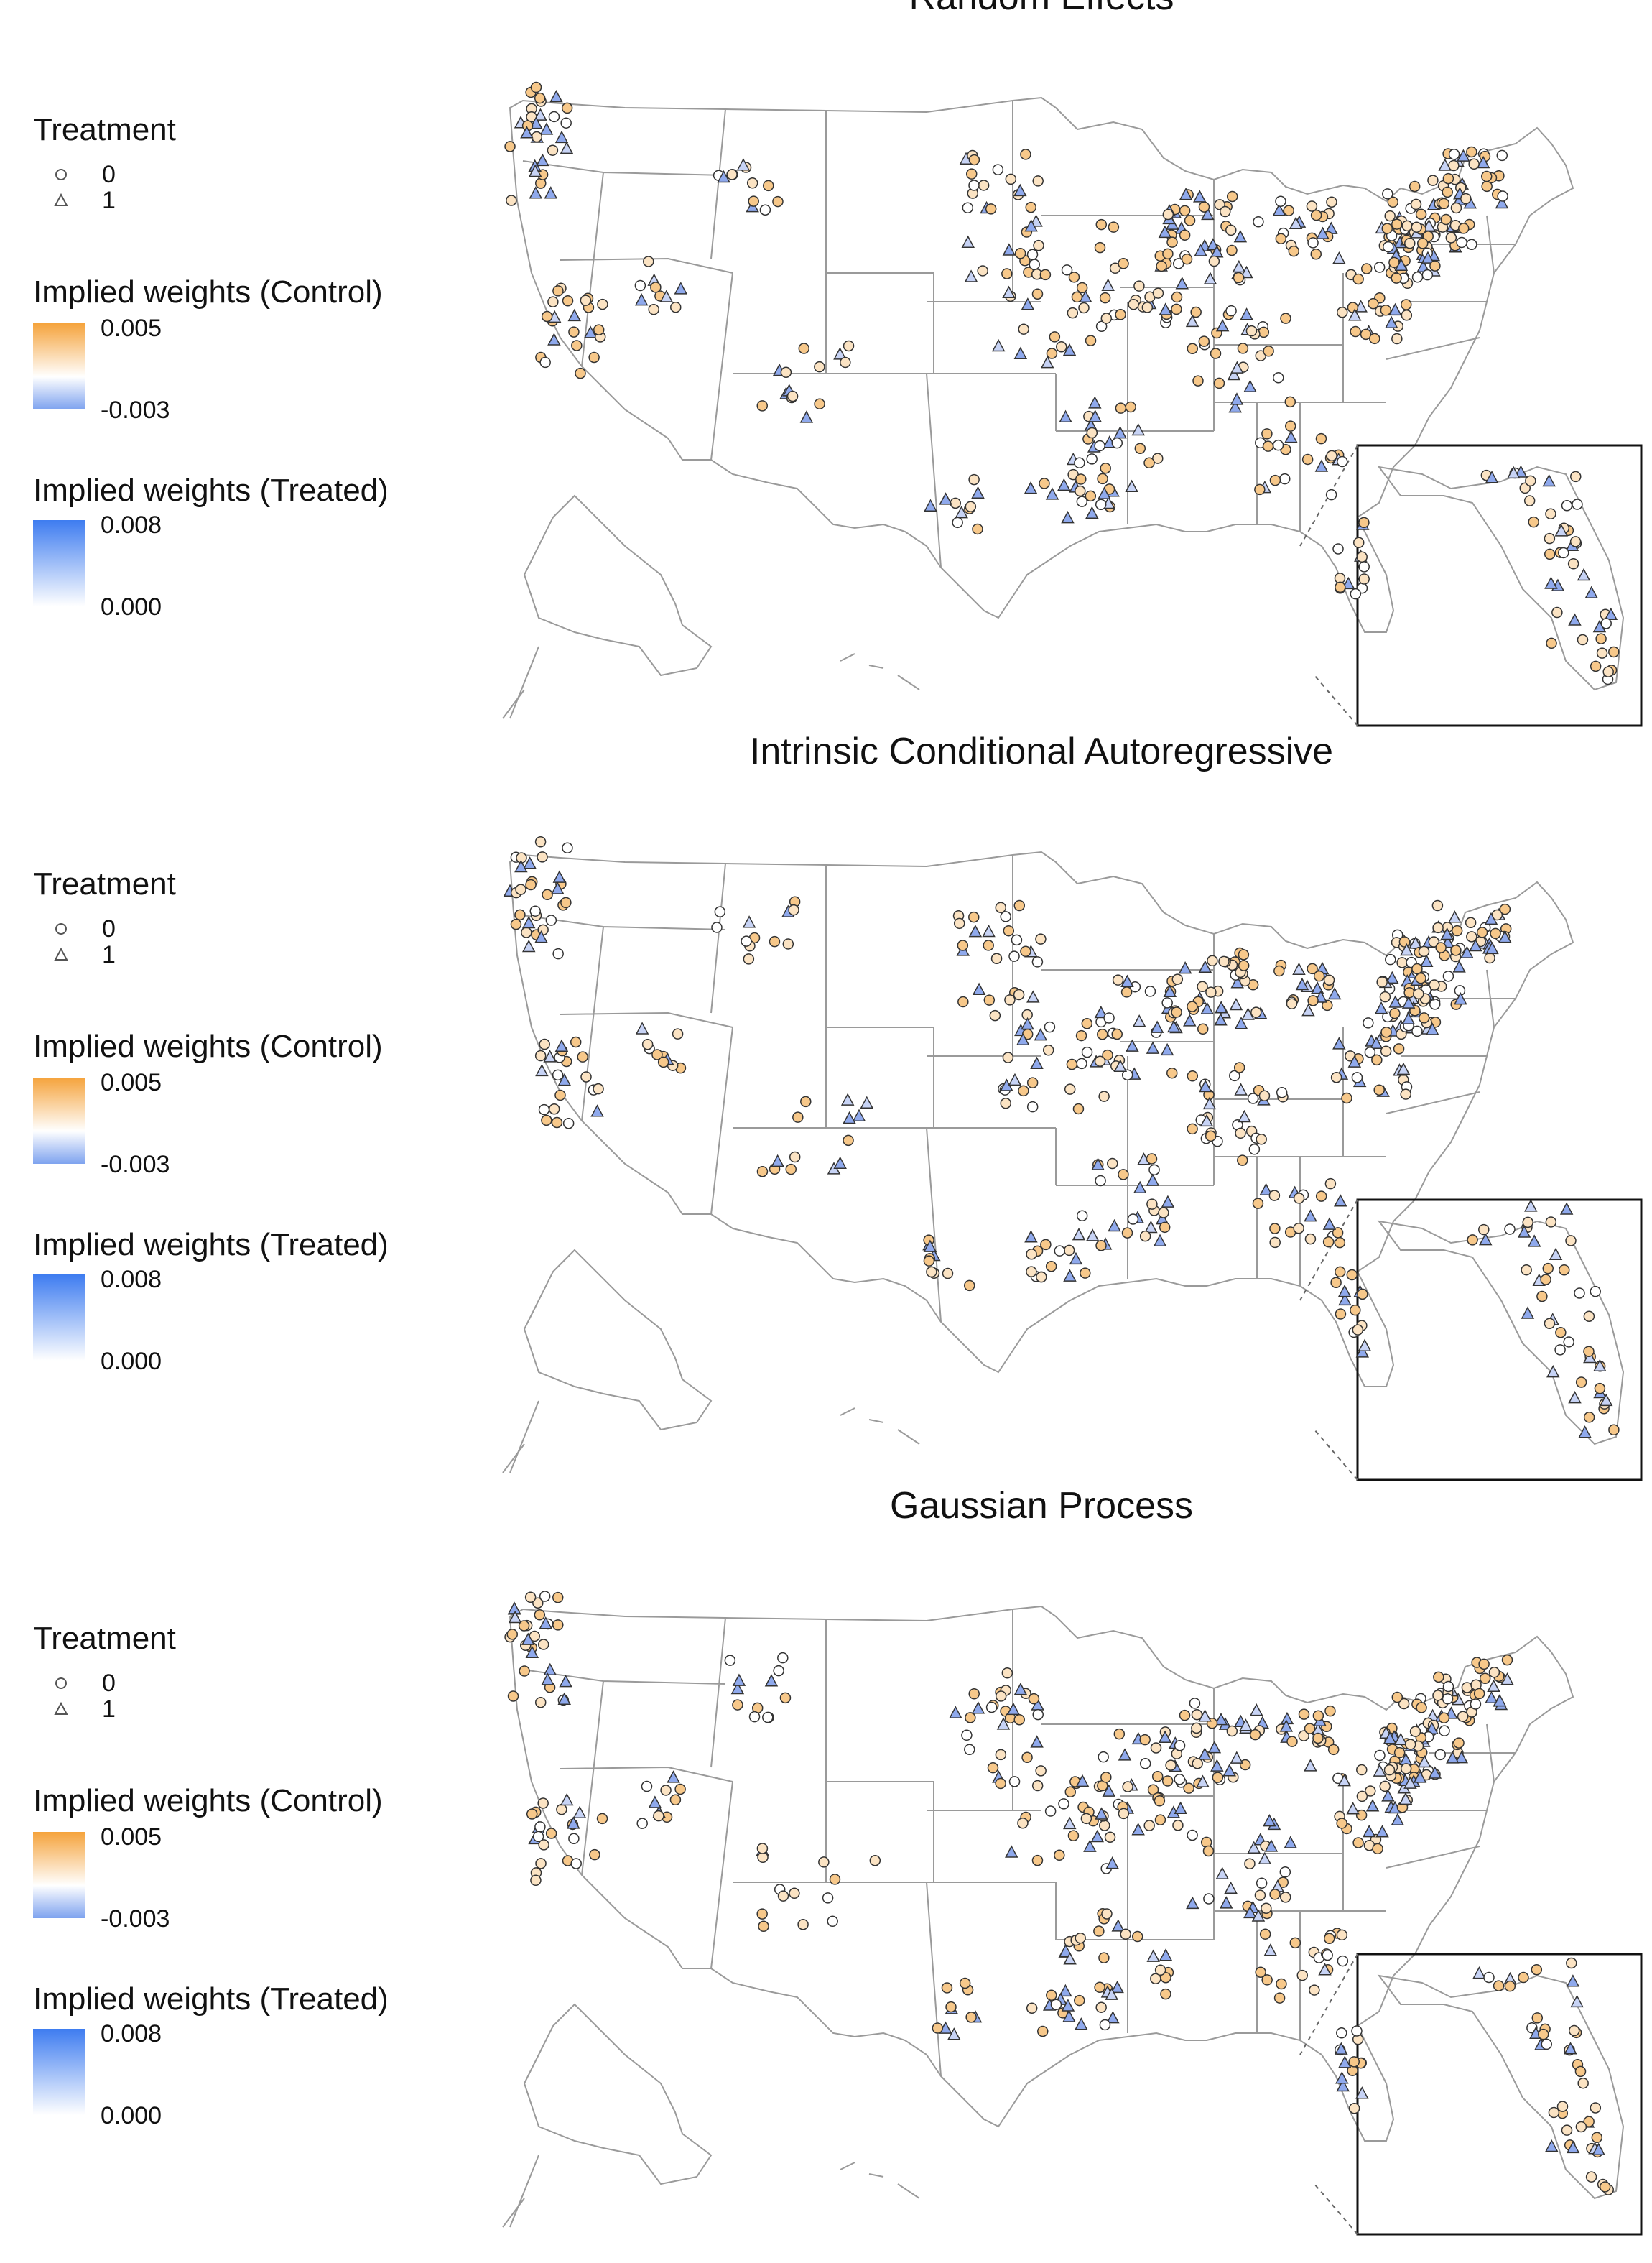  Describe the element at coordinates (131, 607) in the screenshot. I see `treated-min-label: 0.000` at that location.